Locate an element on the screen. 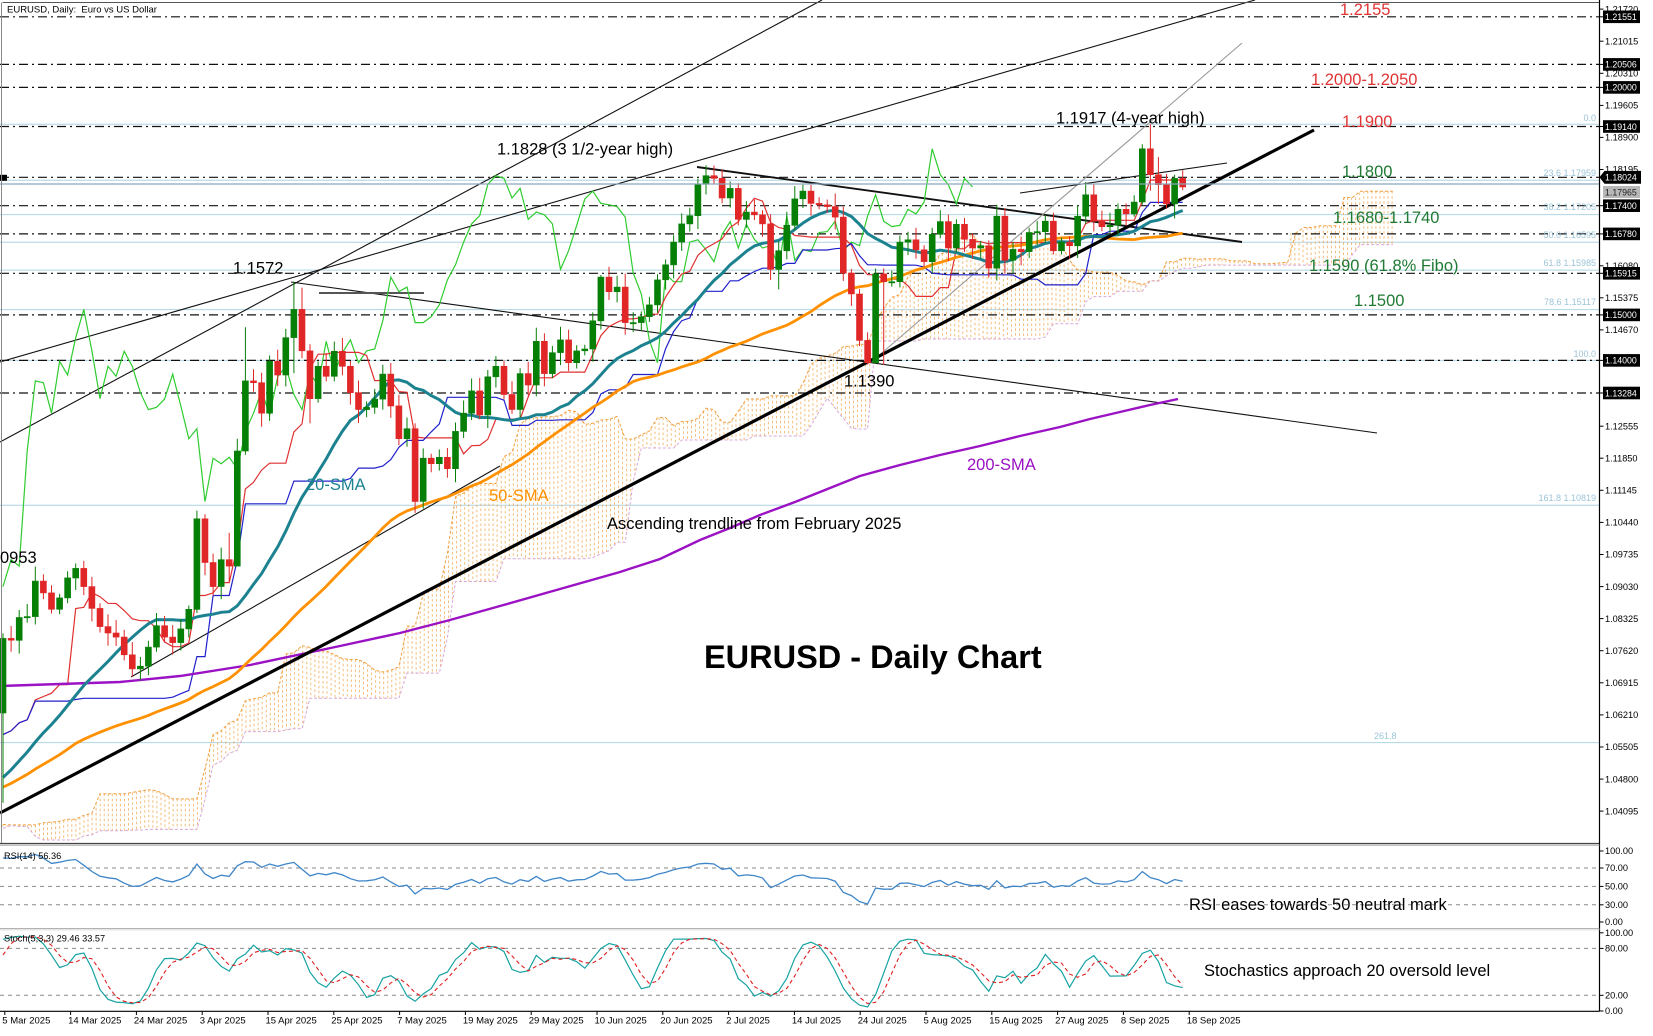 The width and height of the screenshot is (1653, 1036). svg-text: 1.17400 is located at coordinates (1621, 206).